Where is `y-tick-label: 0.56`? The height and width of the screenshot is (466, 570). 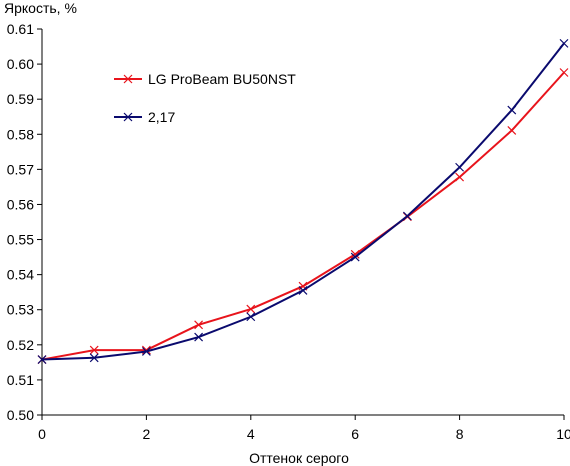 y-tick-label: 0.56 is located at coordinates (20, 204).